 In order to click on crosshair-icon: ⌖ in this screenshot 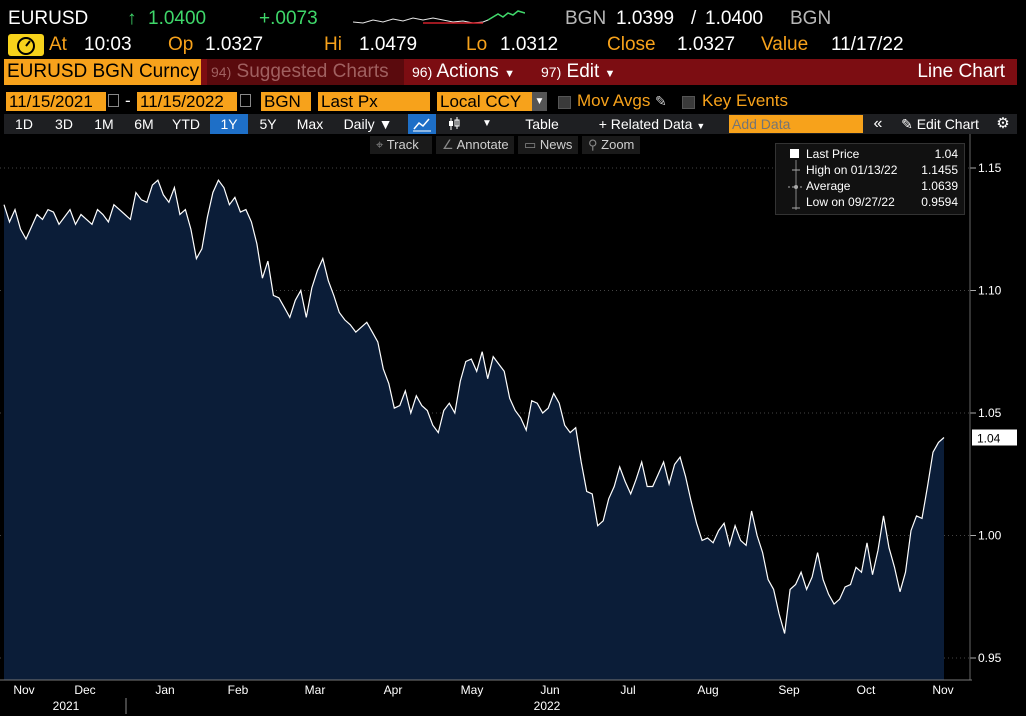, I will do `click(380, 144)`.